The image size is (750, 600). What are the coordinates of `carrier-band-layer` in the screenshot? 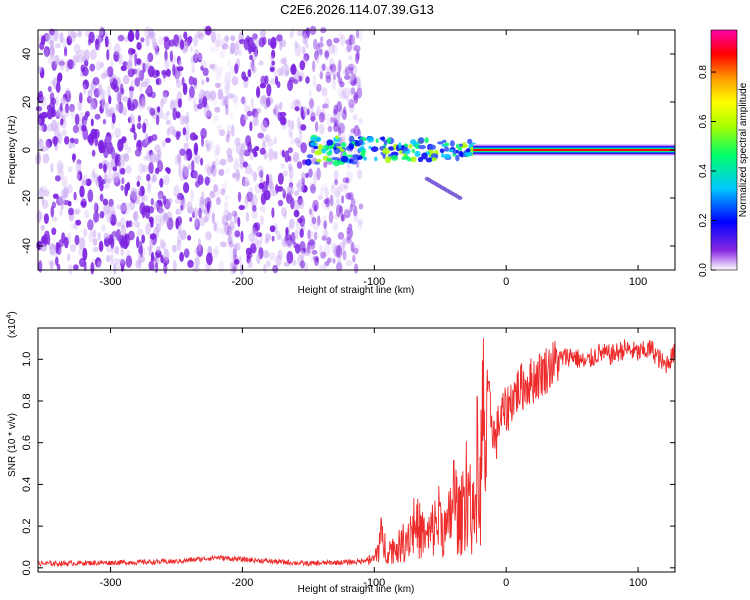 It's located at (574, 150).